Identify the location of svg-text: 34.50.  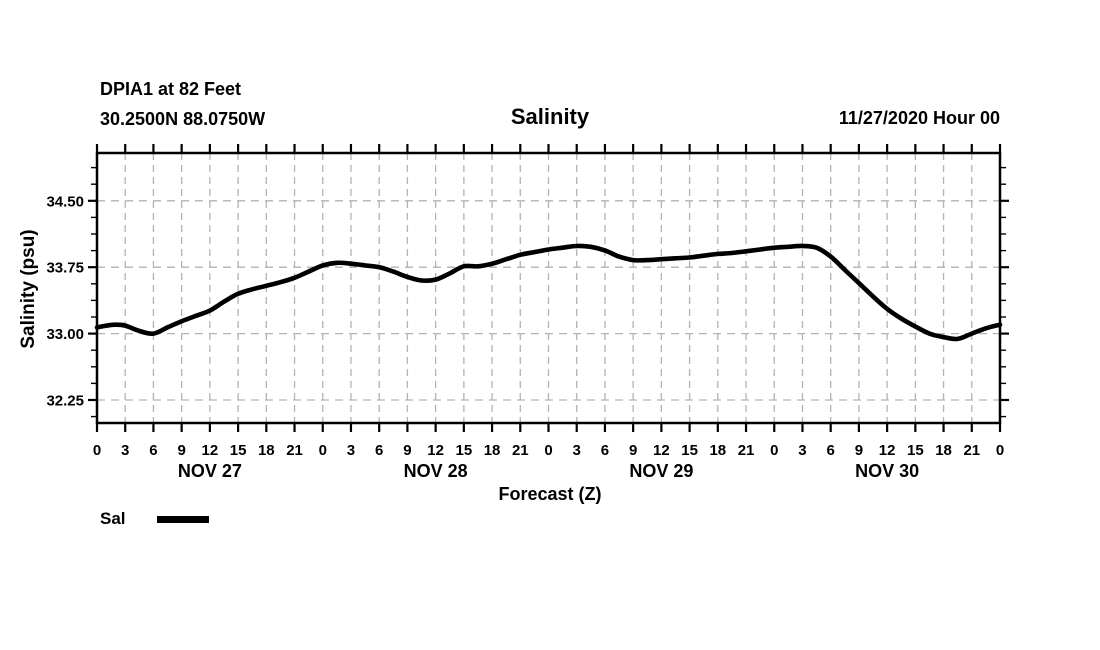
(65, 201).